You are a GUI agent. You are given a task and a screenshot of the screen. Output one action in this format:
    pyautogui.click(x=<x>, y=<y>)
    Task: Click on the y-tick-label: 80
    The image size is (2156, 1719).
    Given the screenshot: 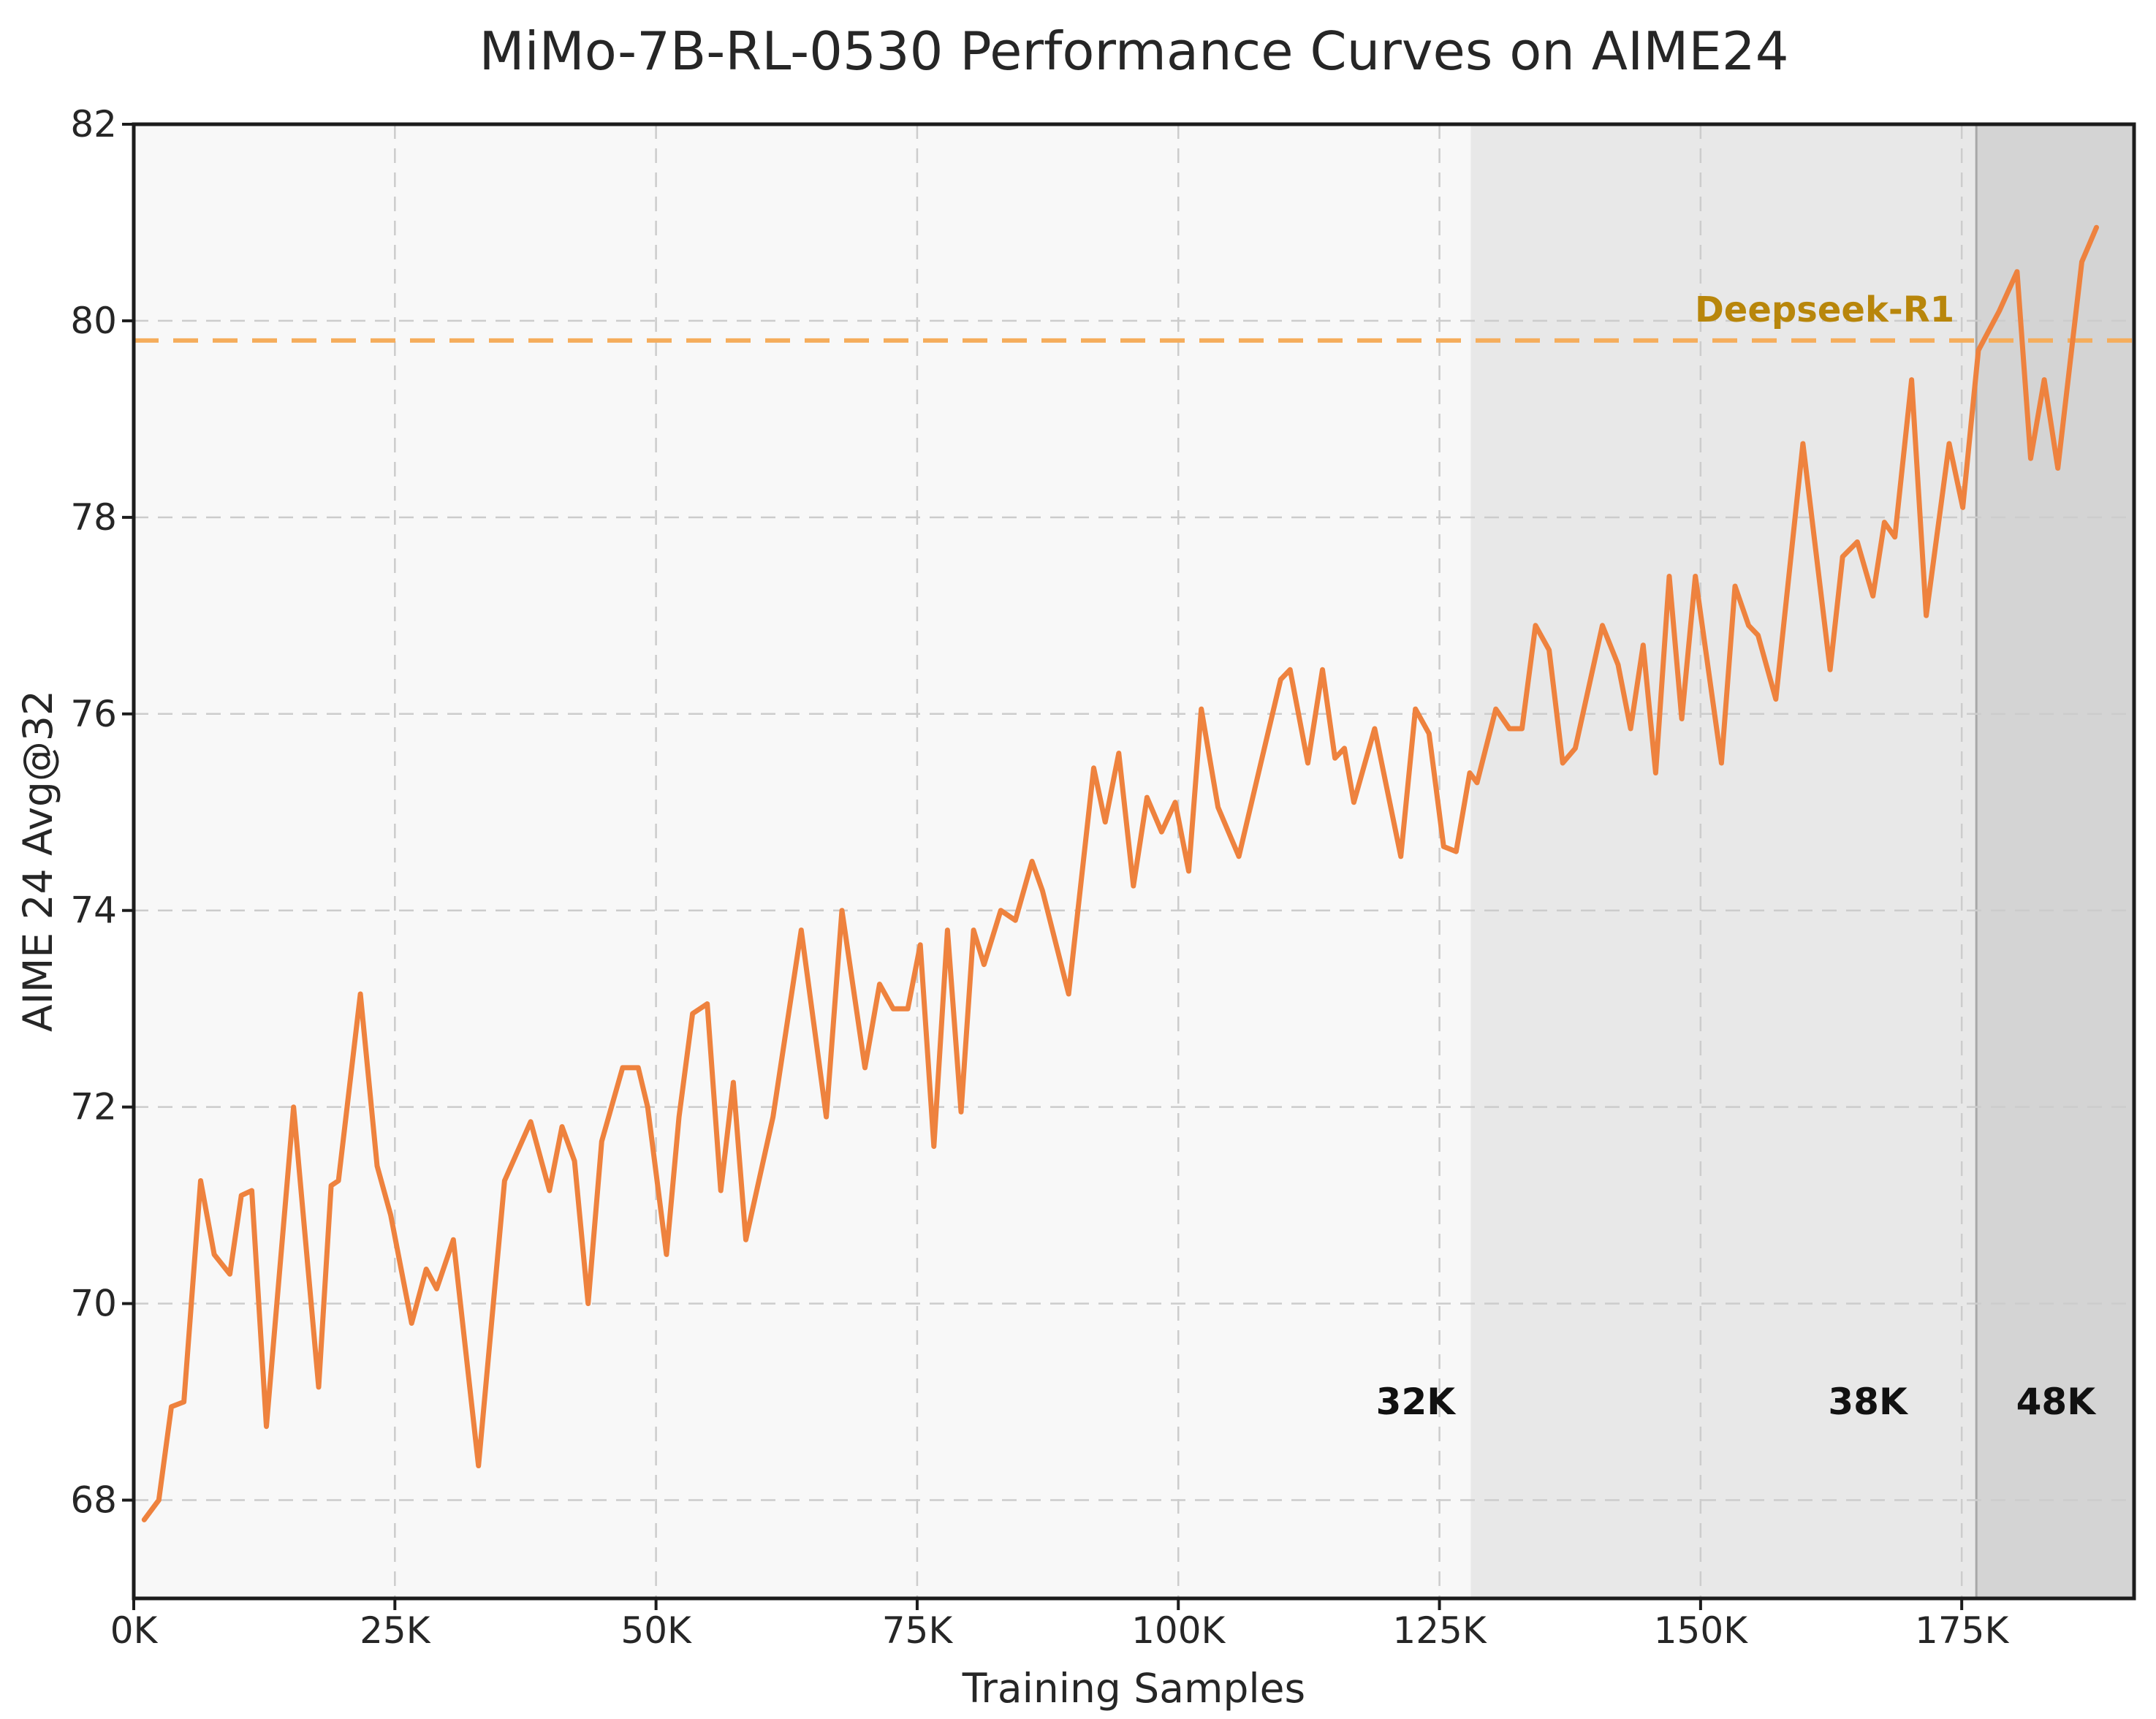 What is the action you would take?
    pyautogui.click(x=93, y=321)
    